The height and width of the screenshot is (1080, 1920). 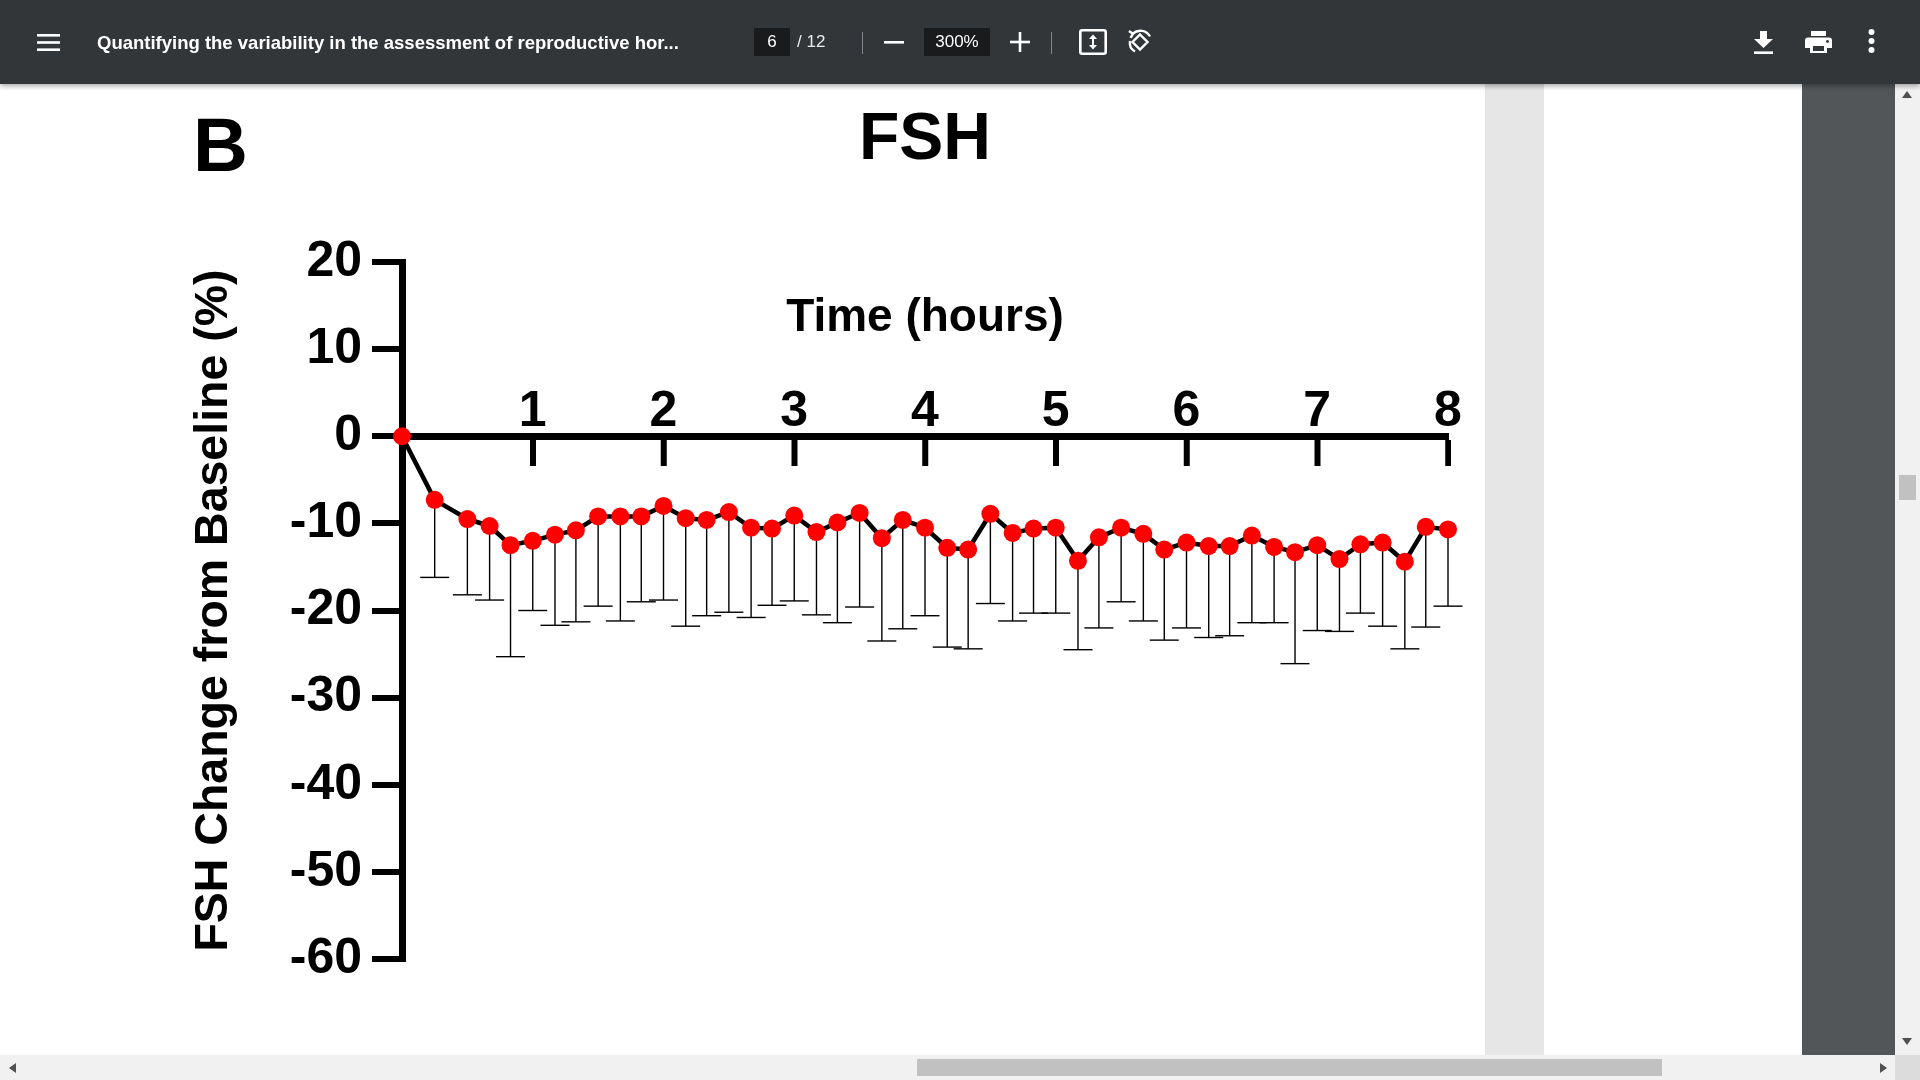 I want to click on x-tick-label: 3, so click(x=794, y=409).